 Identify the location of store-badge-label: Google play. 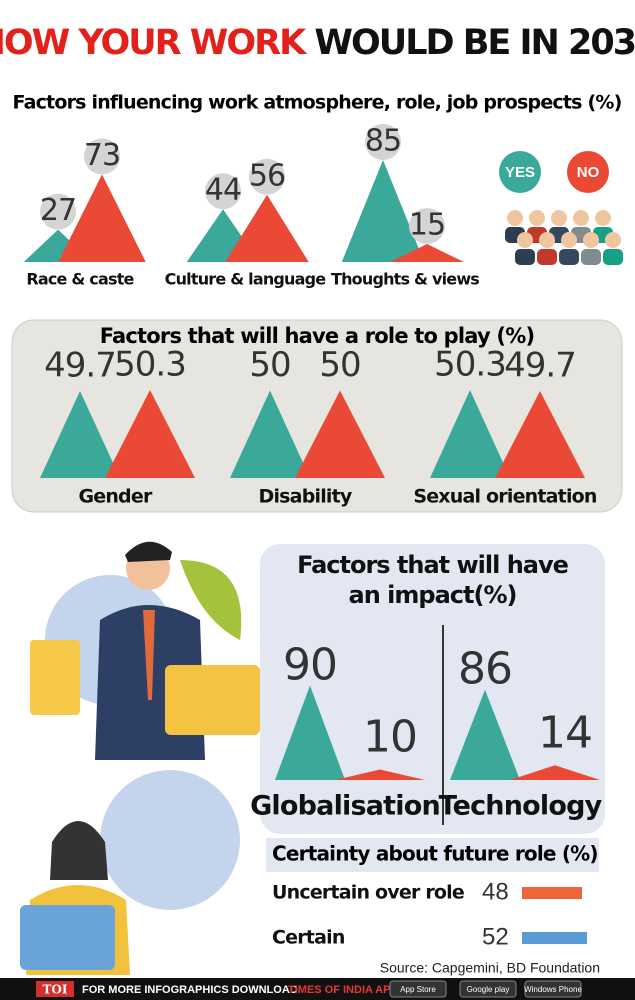
(488, 989).